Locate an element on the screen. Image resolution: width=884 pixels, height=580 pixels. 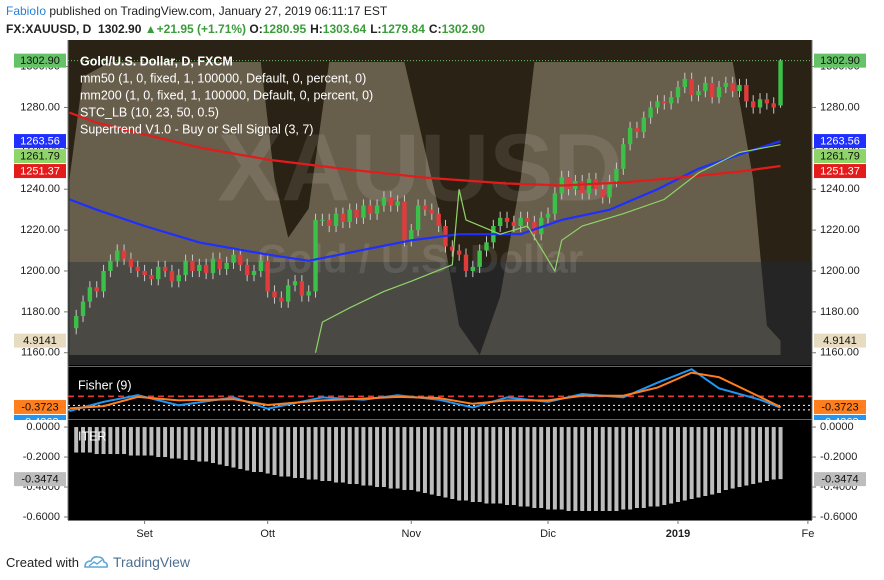
price-tag-label: -0.4363 is located at coordinates (39, 422).